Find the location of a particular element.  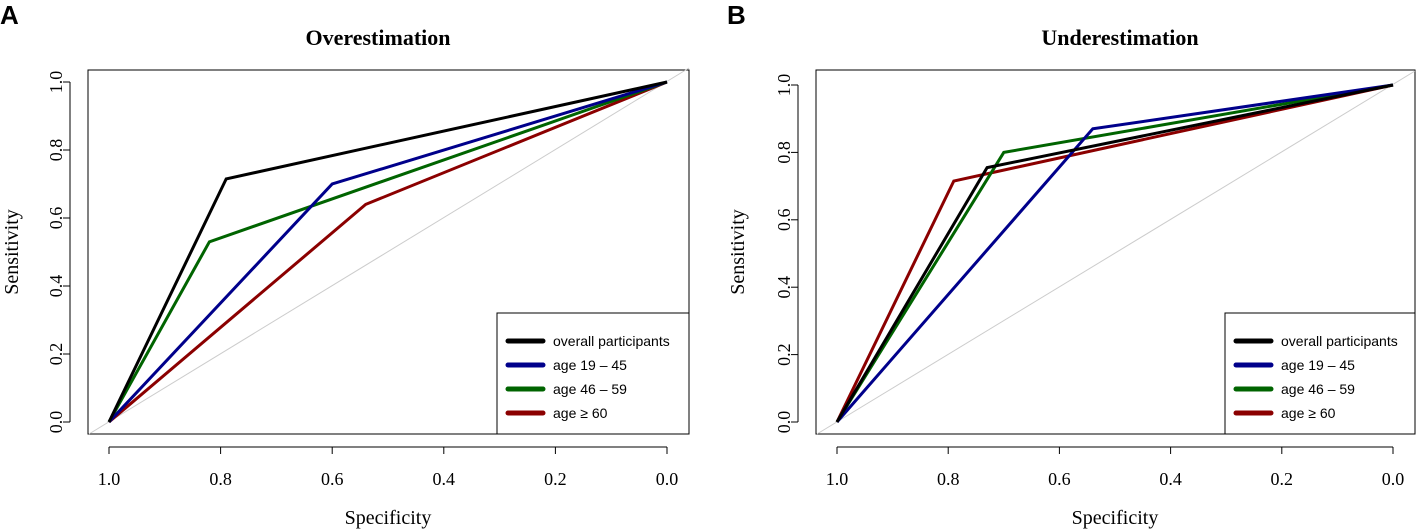

panel-label: A is located at coordinates (9, 15).